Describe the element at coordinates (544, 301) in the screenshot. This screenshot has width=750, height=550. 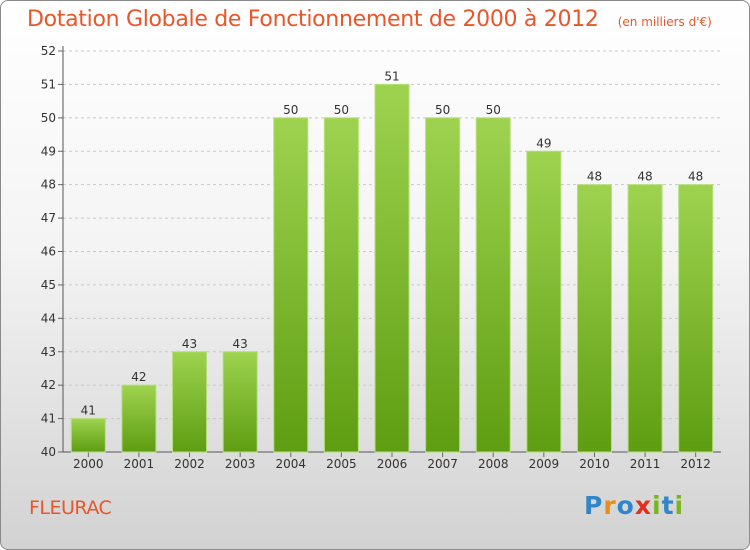
I see `bar-2009` at that location.